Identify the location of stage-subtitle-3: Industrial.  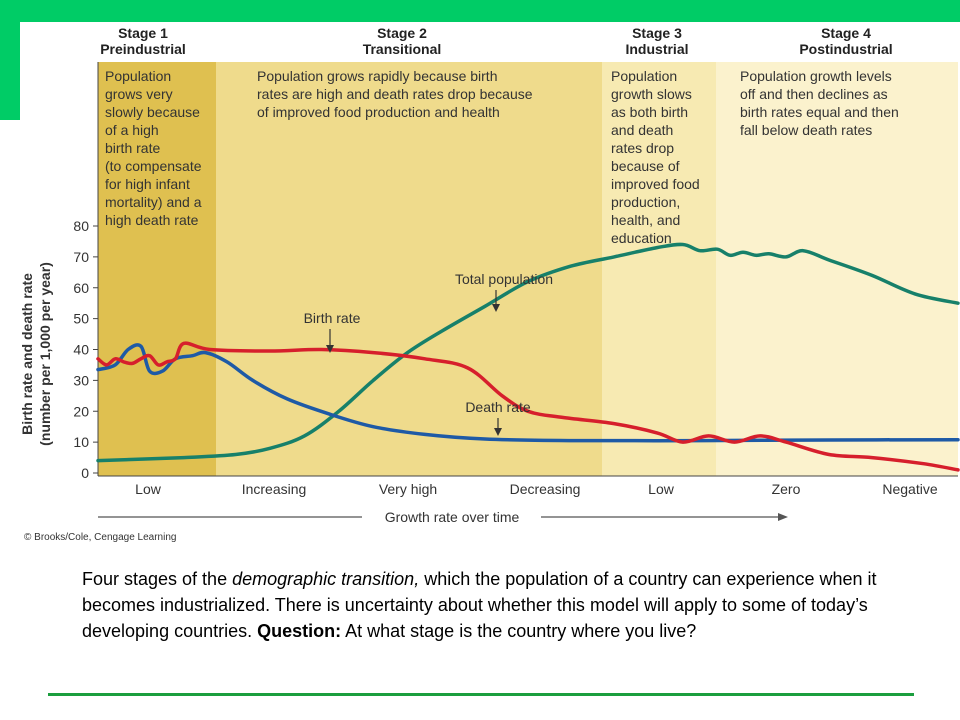
(656, 49).